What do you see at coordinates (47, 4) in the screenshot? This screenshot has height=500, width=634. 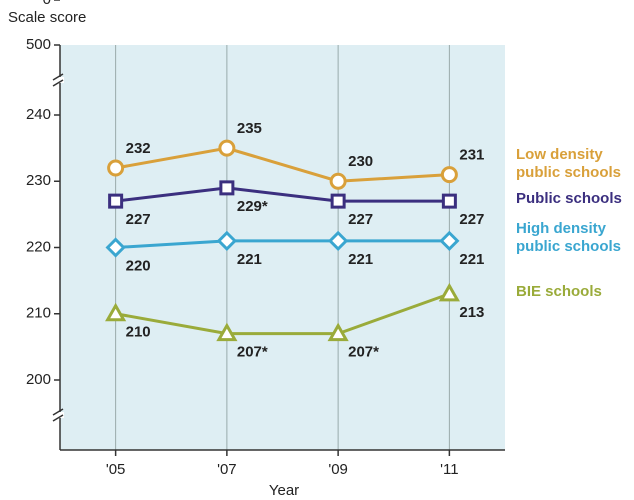 I see `y-tick-label: 0` at bounding box center [47, 4].